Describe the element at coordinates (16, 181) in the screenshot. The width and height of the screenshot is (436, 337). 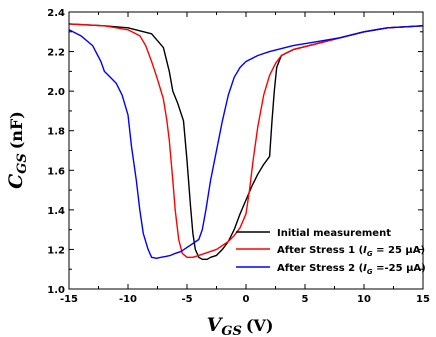
I see `y-axis-symbol: C` at that location.